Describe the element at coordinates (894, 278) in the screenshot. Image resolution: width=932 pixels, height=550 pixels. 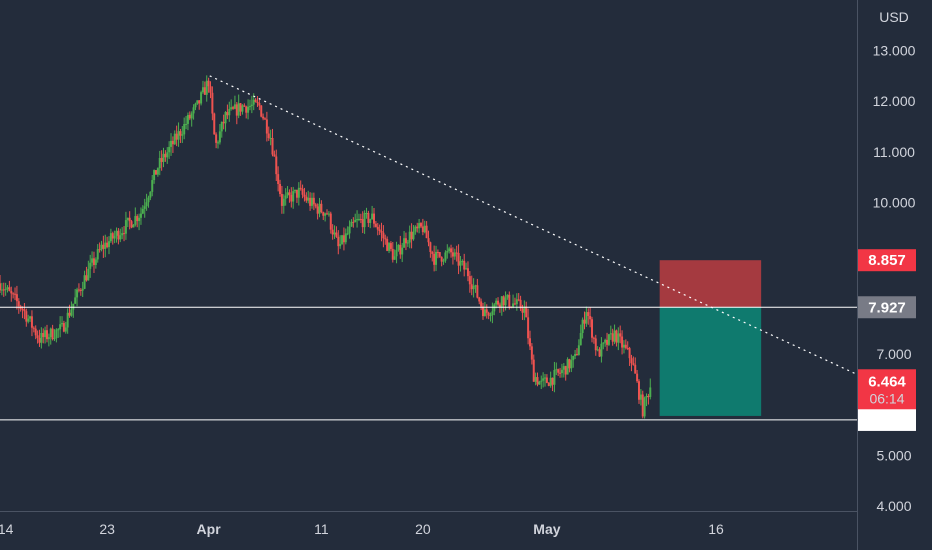
I see `price-axis: 13.000 12.000 11.000 10.000 7.000 5.000 4.000` at that location.